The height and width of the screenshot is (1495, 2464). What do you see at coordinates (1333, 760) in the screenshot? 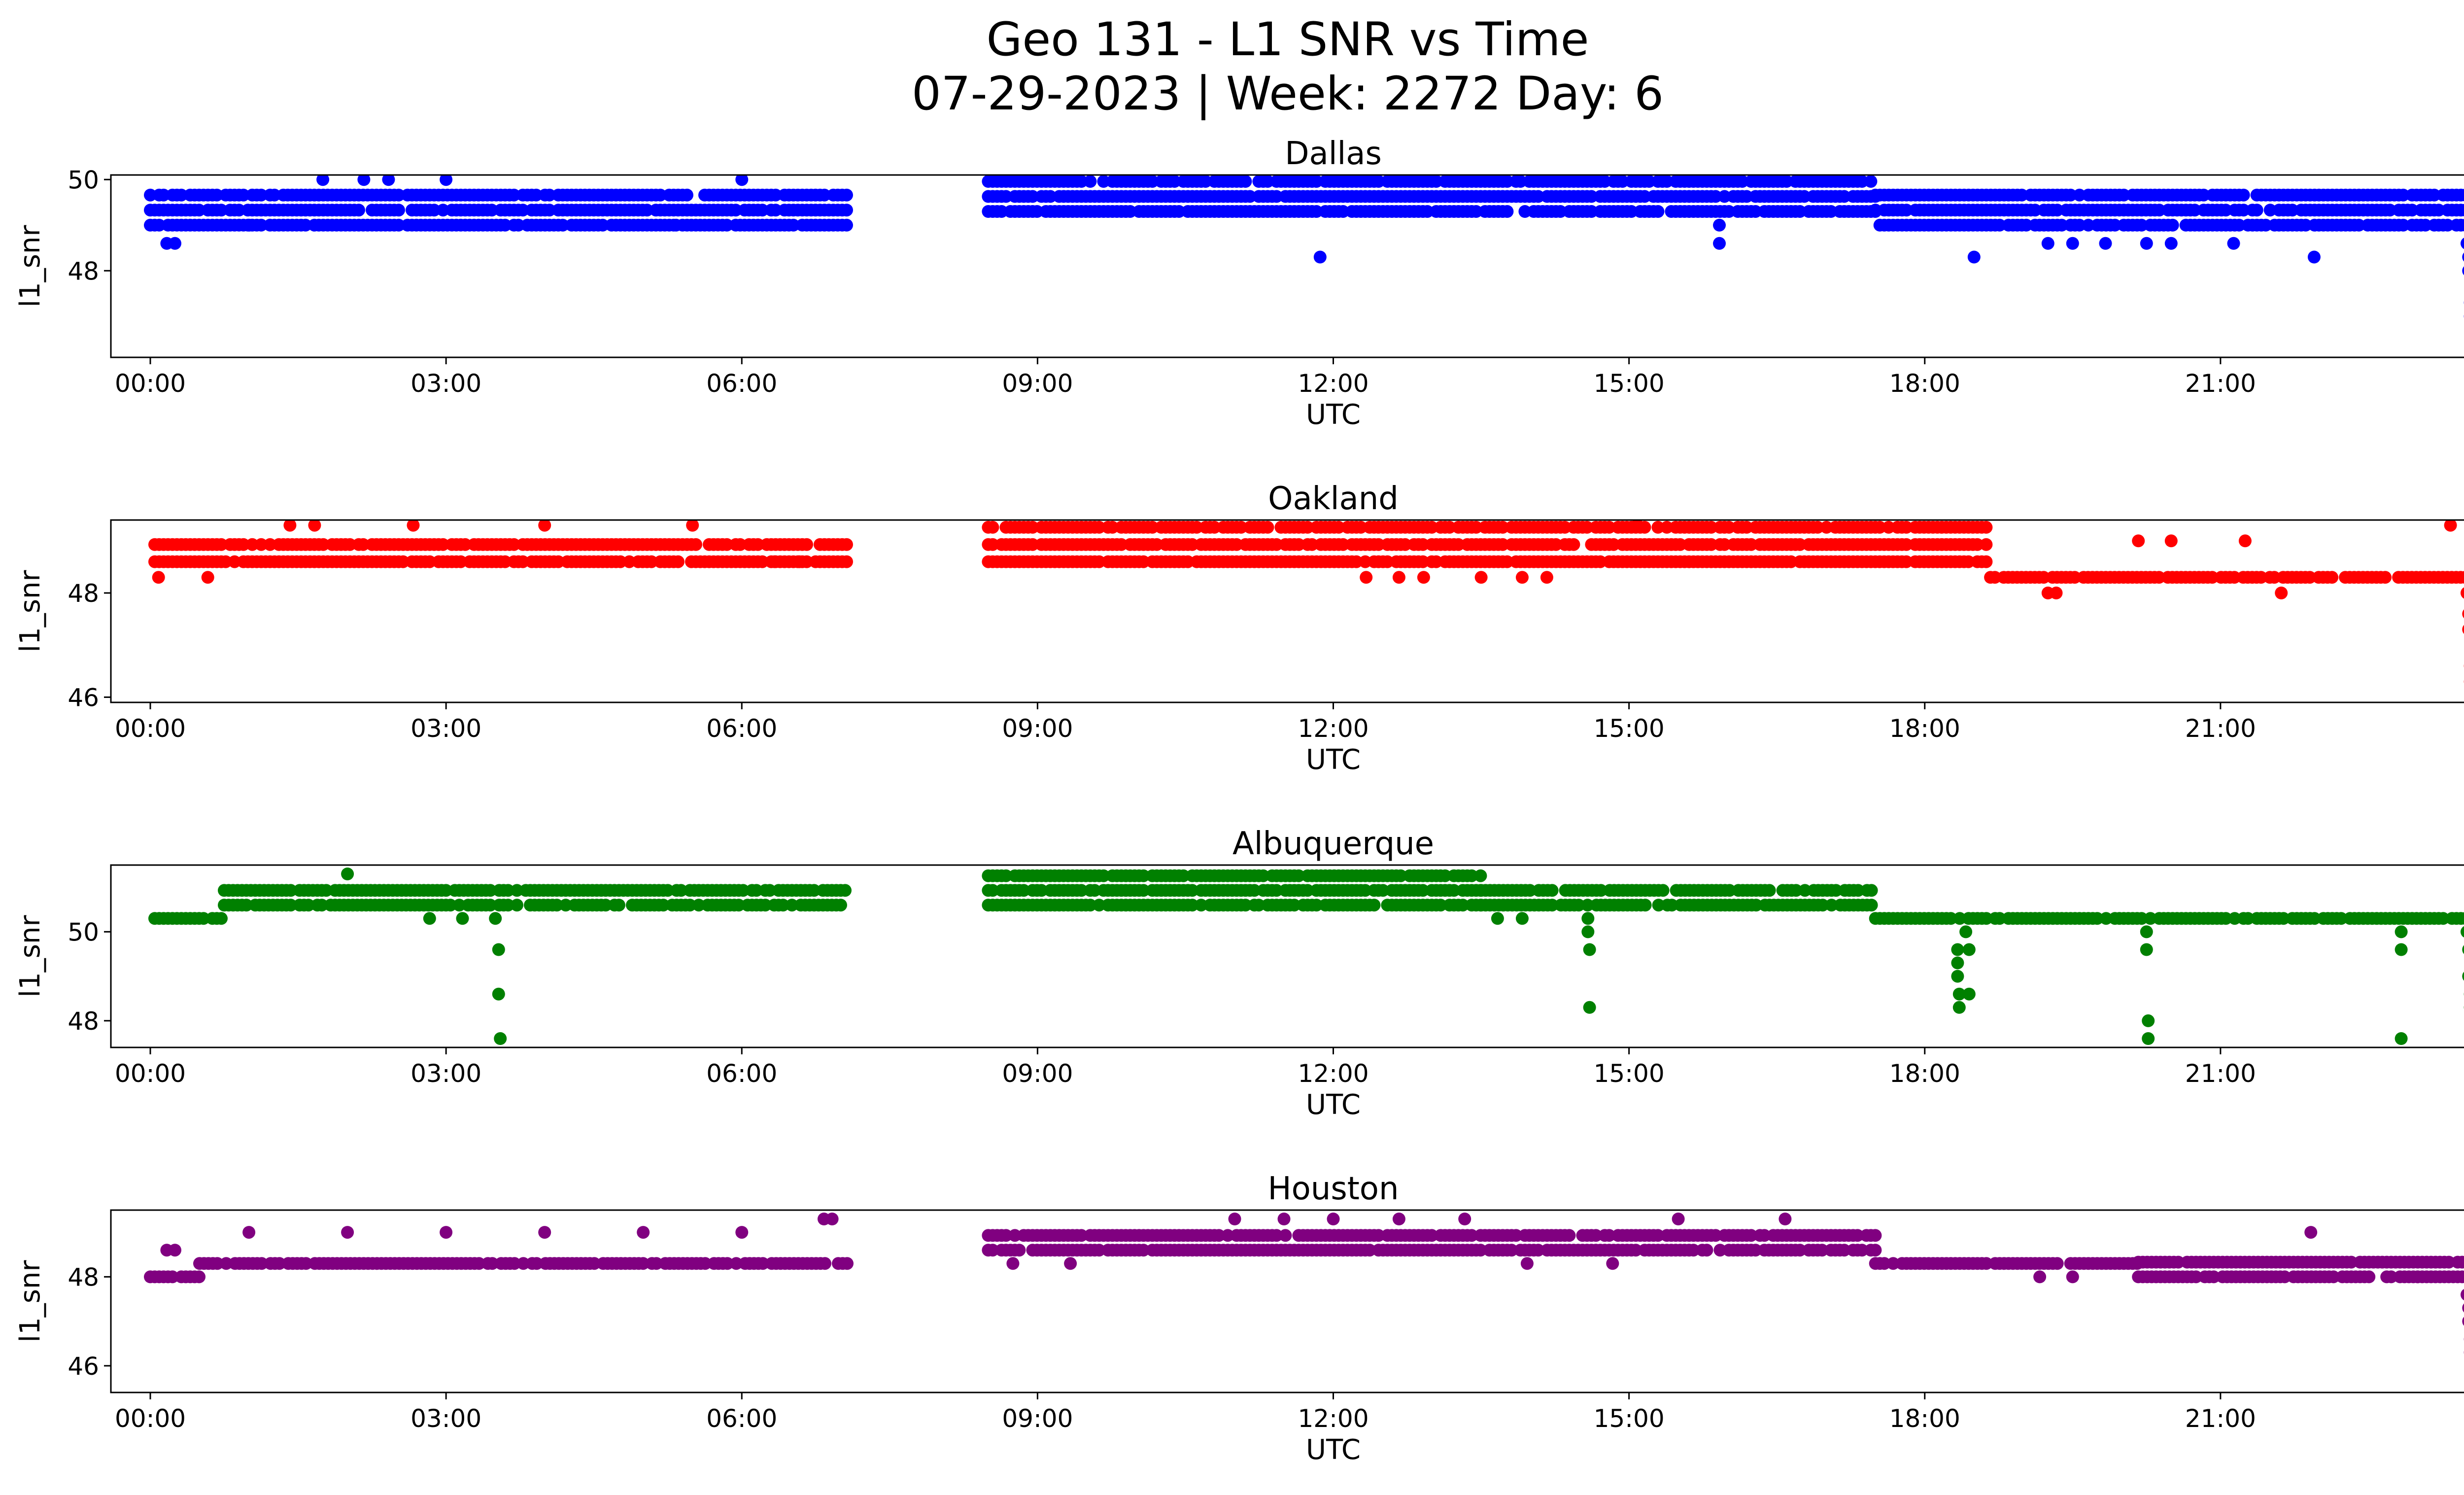
I see `x-axis-label: UTC` at bounding box center [1333, 760].